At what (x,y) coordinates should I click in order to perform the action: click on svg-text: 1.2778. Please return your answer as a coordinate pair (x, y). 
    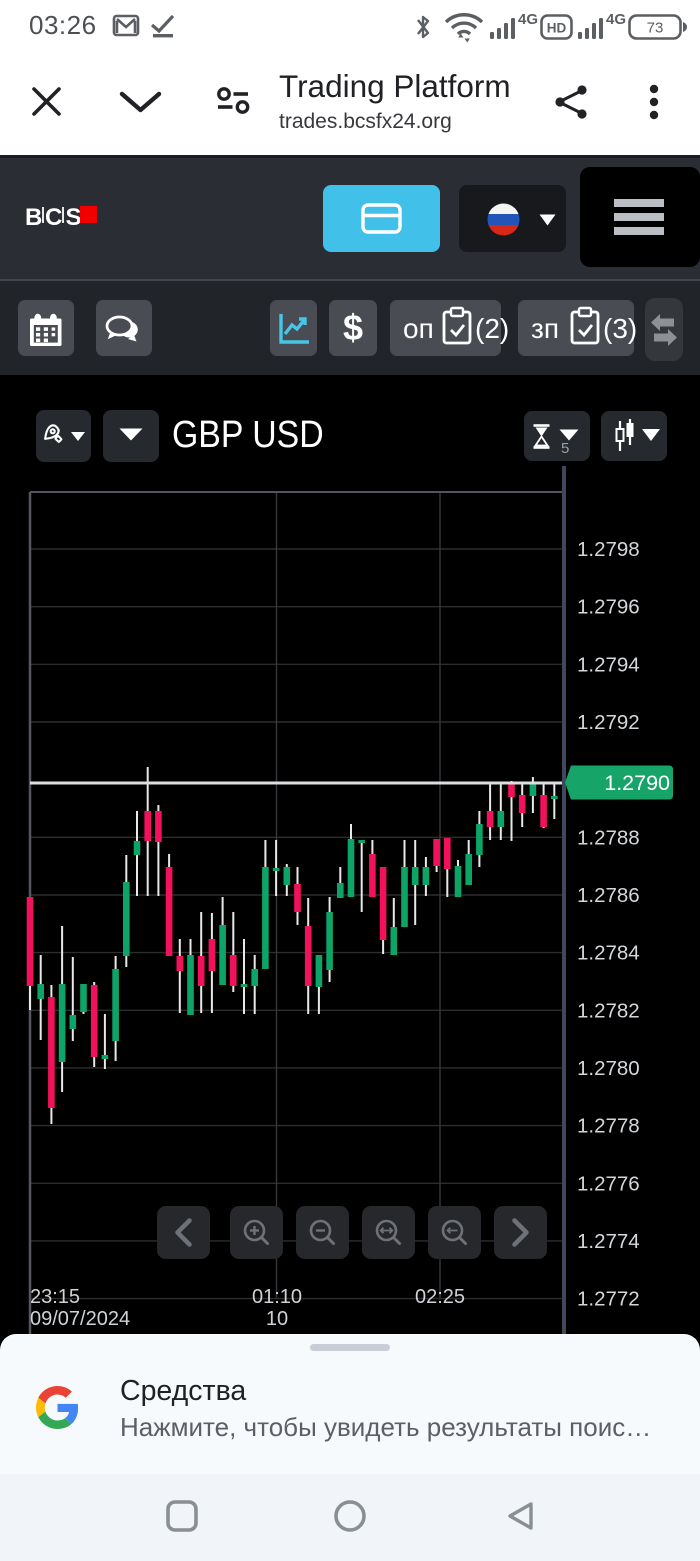
    Looking at the image, I should click on (608, 1126).